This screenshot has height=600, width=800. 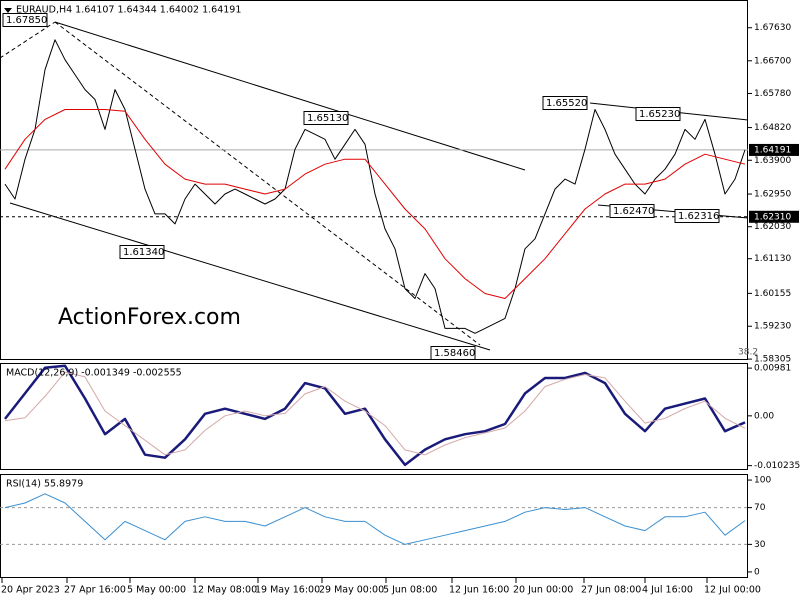 I want to click on channel-lower, so click(x=250, y=276).